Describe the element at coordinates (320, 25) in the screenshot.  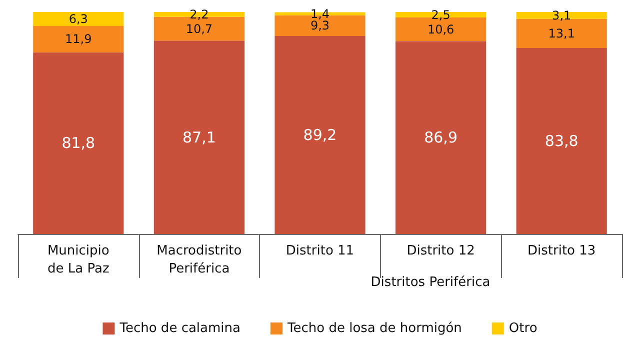
I see `data-label: 9,3` at that location.